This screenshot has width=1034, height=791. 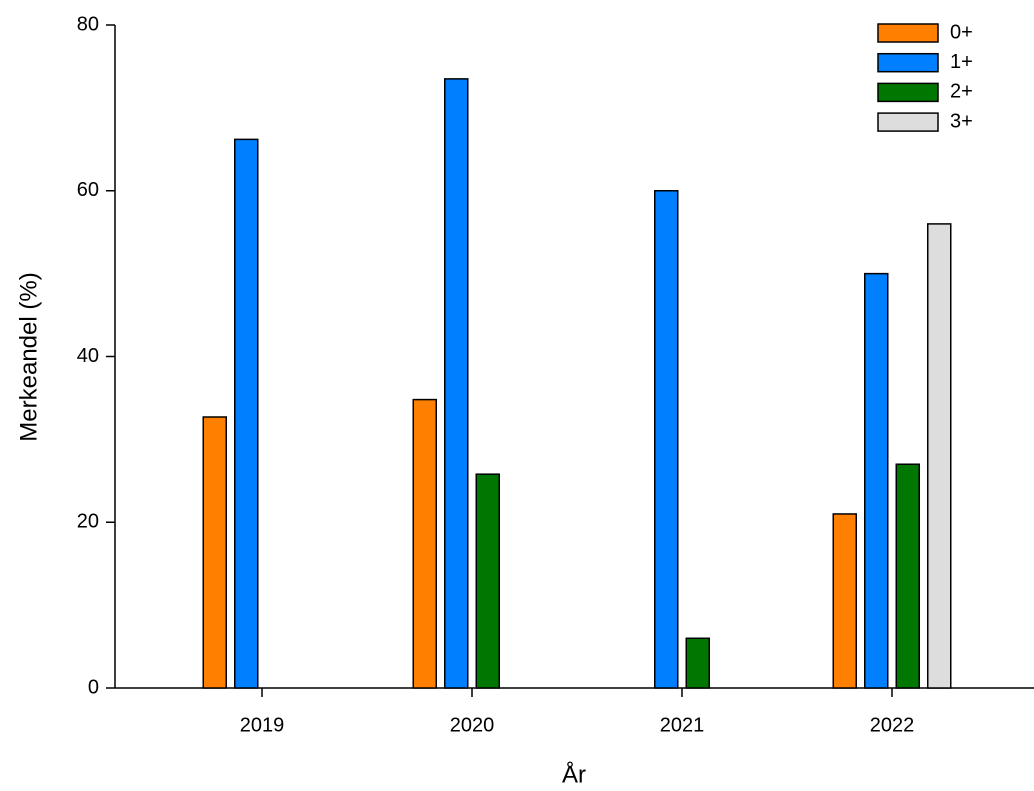 I want to click on y-tick-label: 40, so click(x=88, y=356).